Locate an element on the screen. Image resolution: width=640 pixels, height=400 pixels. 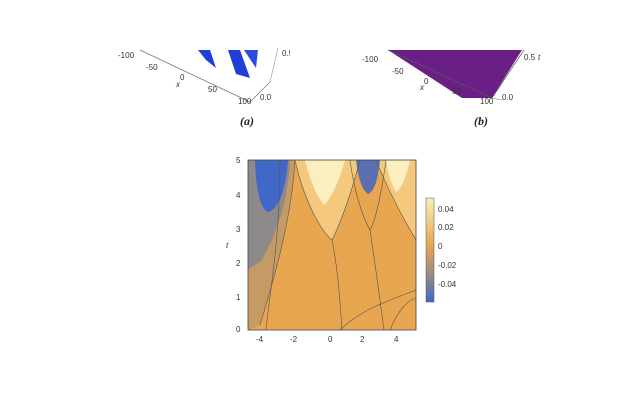
panel-b-plot: -100 -50 0 50 100 x 0.5 t 0.0 is located at coordinates (451, 77).